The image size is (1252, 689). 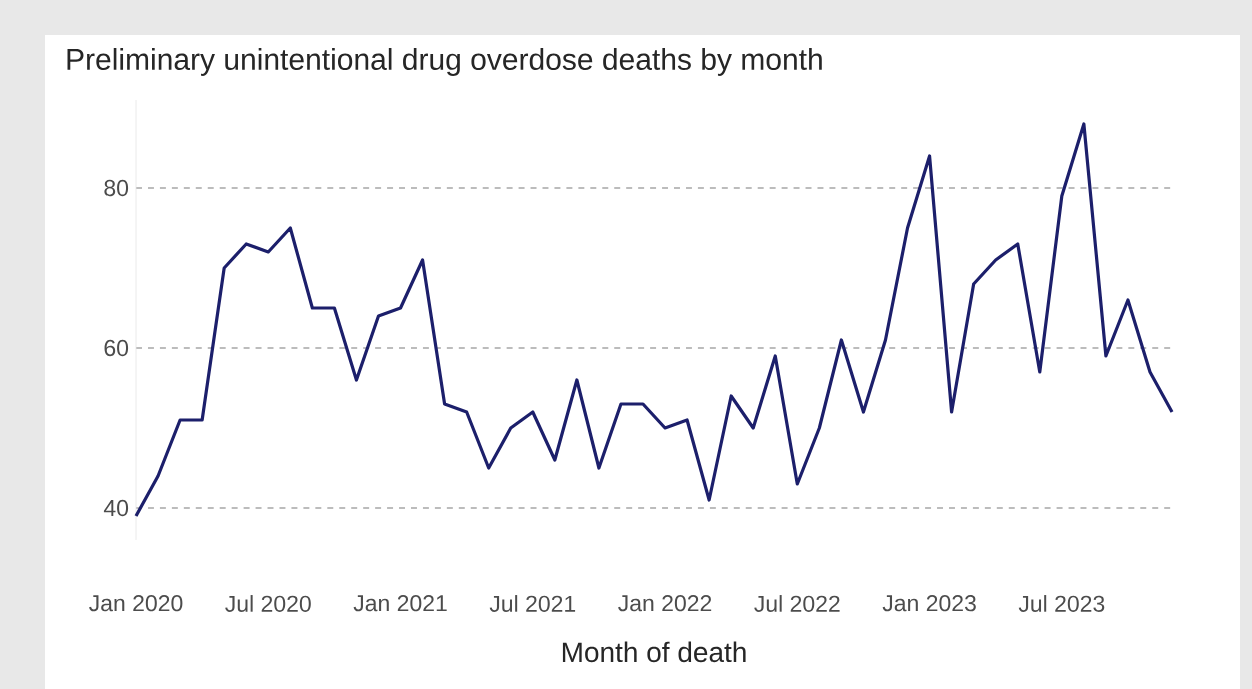 What do you see at coordinates (444, 62) in the screenshot?
I see `chart-title: Preliminary unintentional drug overdose deaths by month` at bounding box center [444, 62].